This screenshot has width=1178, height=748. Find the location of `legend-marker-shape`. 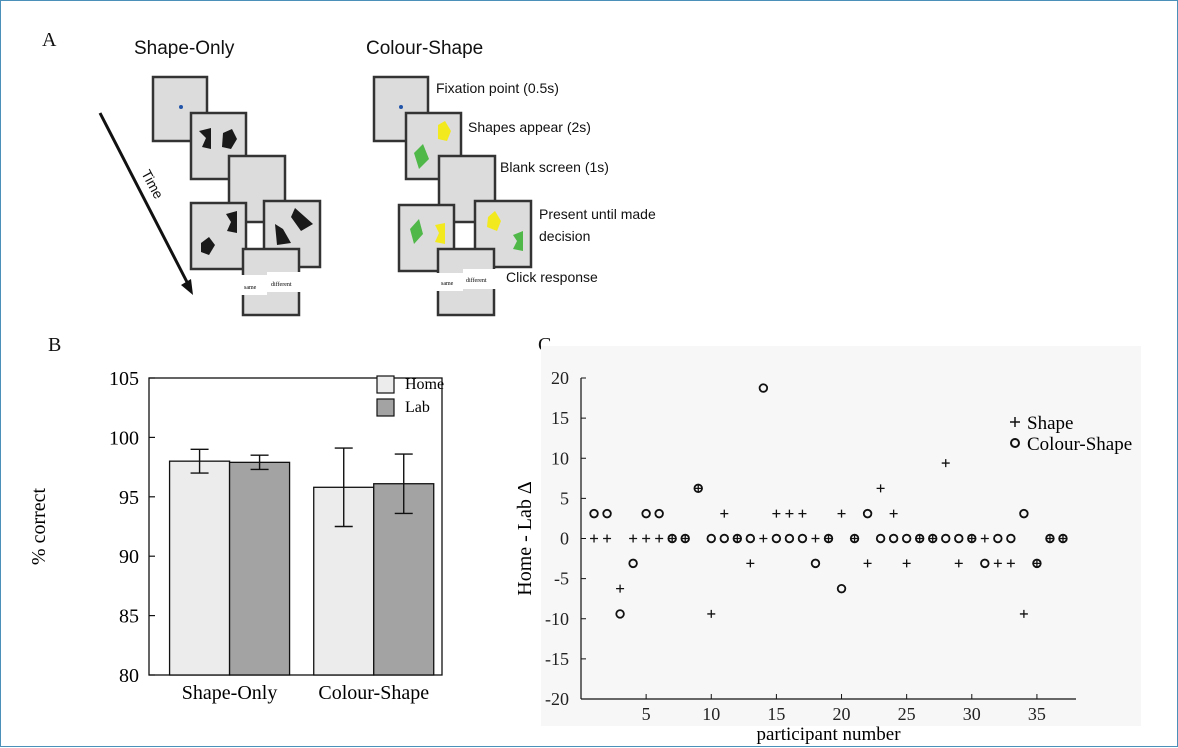

legend-marker-shape is located at coordinates (1015, 422).